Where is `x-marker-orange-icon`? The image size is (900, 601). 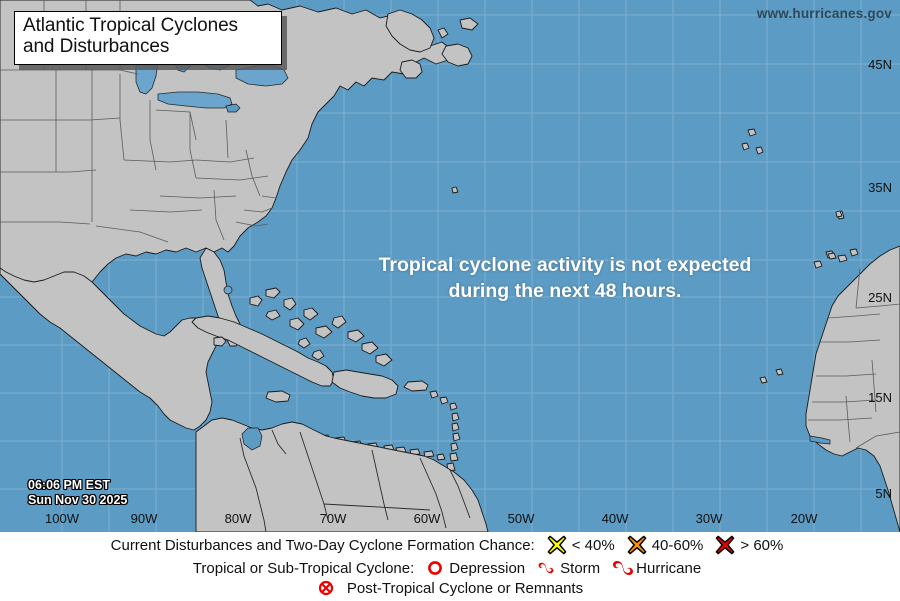
x-marker-orange-icon is located at coordinates (637, 545).